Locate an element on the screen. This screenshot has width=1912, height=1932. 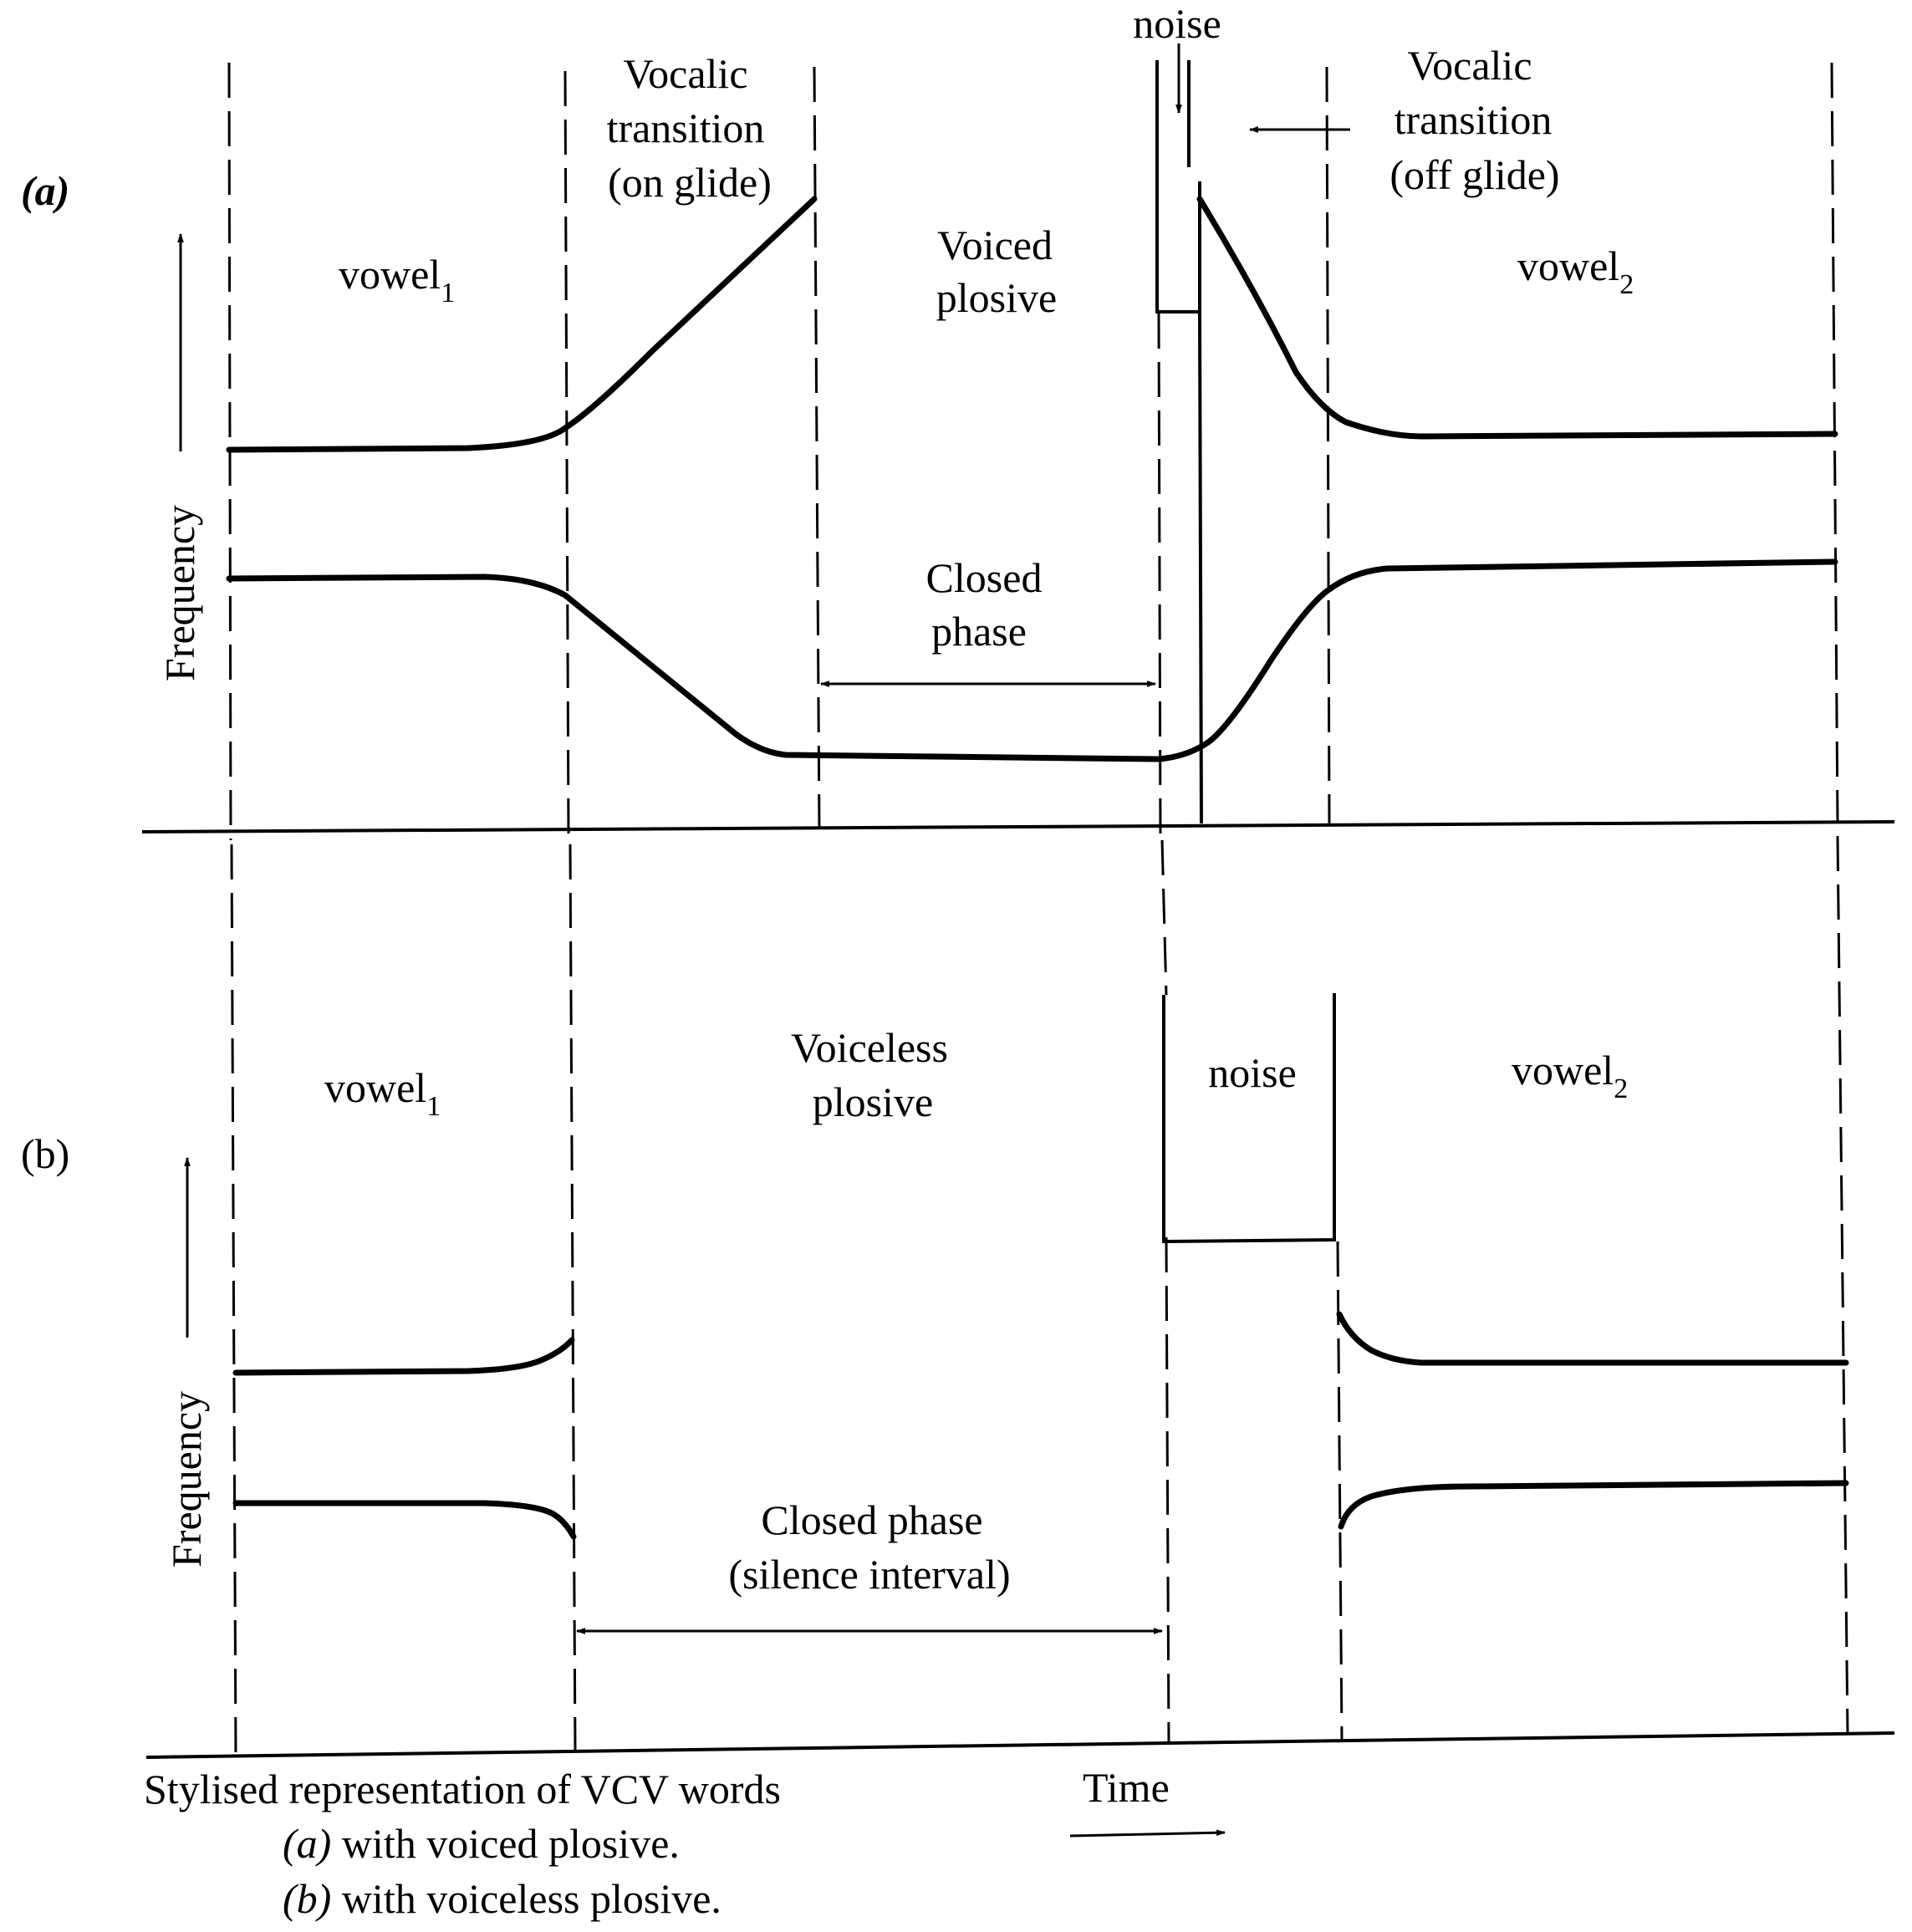
panel-b-tag: (b) is located at coordinates (45, 1153).